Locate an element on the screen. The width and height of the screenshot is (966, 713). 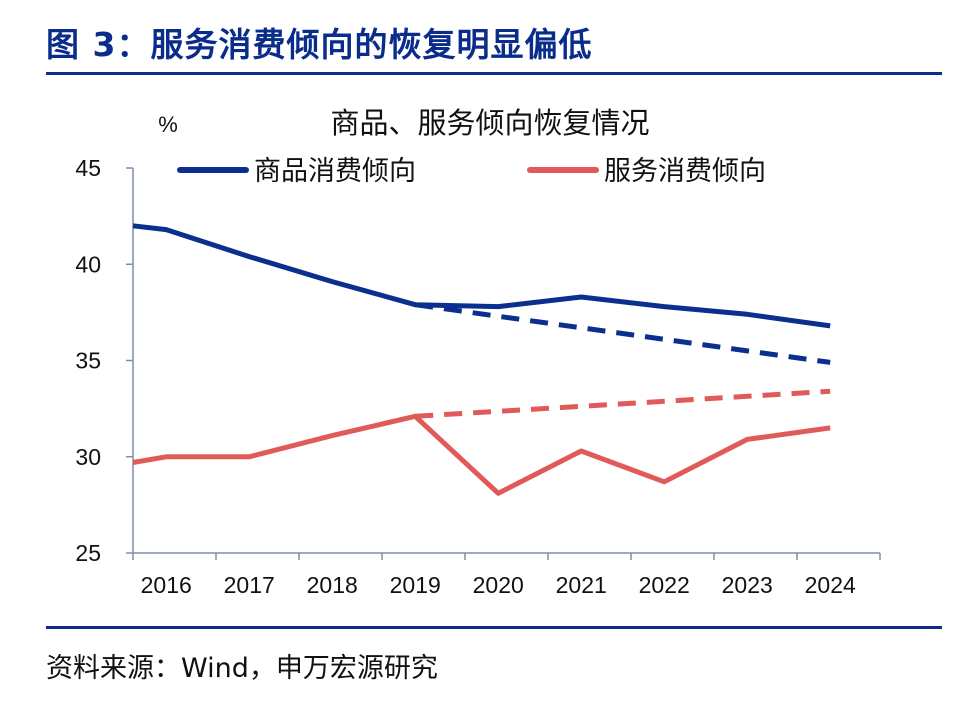
y-tick-label: 30 is located at coordinates (88, 457).